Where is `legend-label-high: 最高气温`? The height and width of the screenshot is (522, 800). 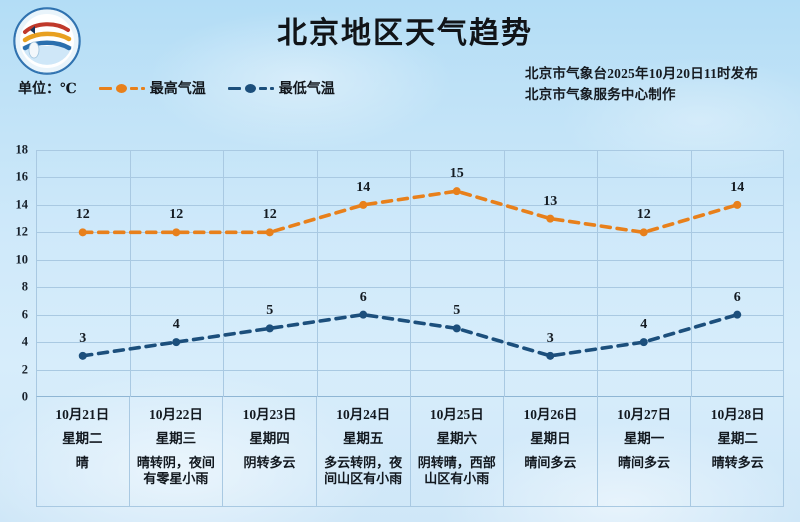
legend-label-high: 最高气温 is located at coordinates (177, 89).